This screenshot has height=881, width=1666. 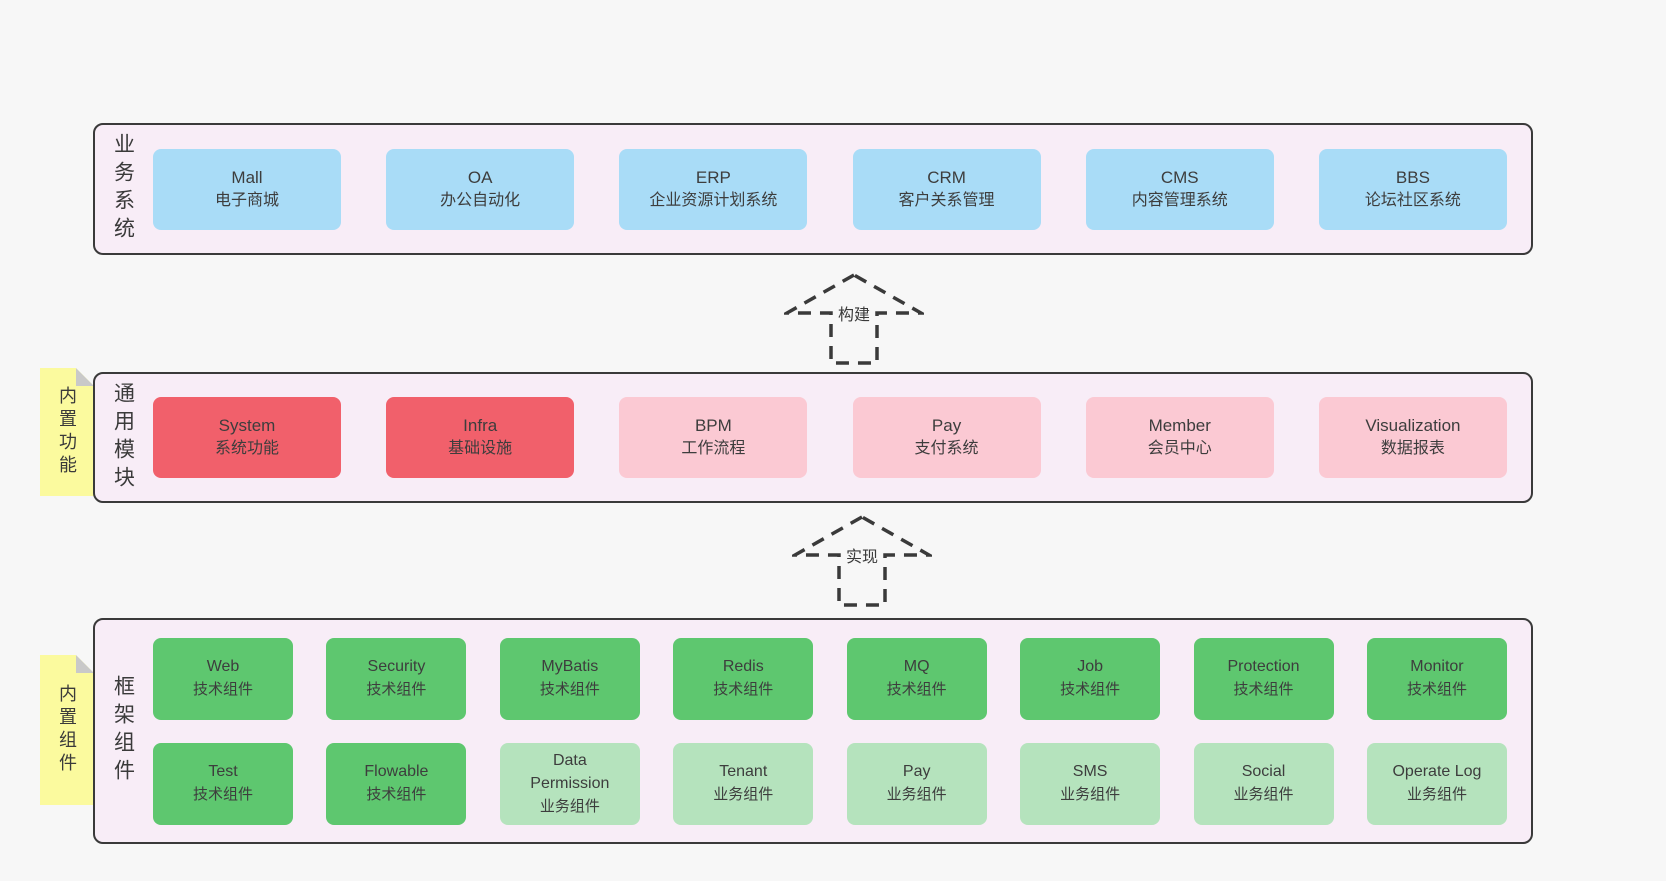 What do you see at coordinates (480, 437) in the screenshot?
I see `node-infra: Infra 基础设施` at bounding box center [480, 437].